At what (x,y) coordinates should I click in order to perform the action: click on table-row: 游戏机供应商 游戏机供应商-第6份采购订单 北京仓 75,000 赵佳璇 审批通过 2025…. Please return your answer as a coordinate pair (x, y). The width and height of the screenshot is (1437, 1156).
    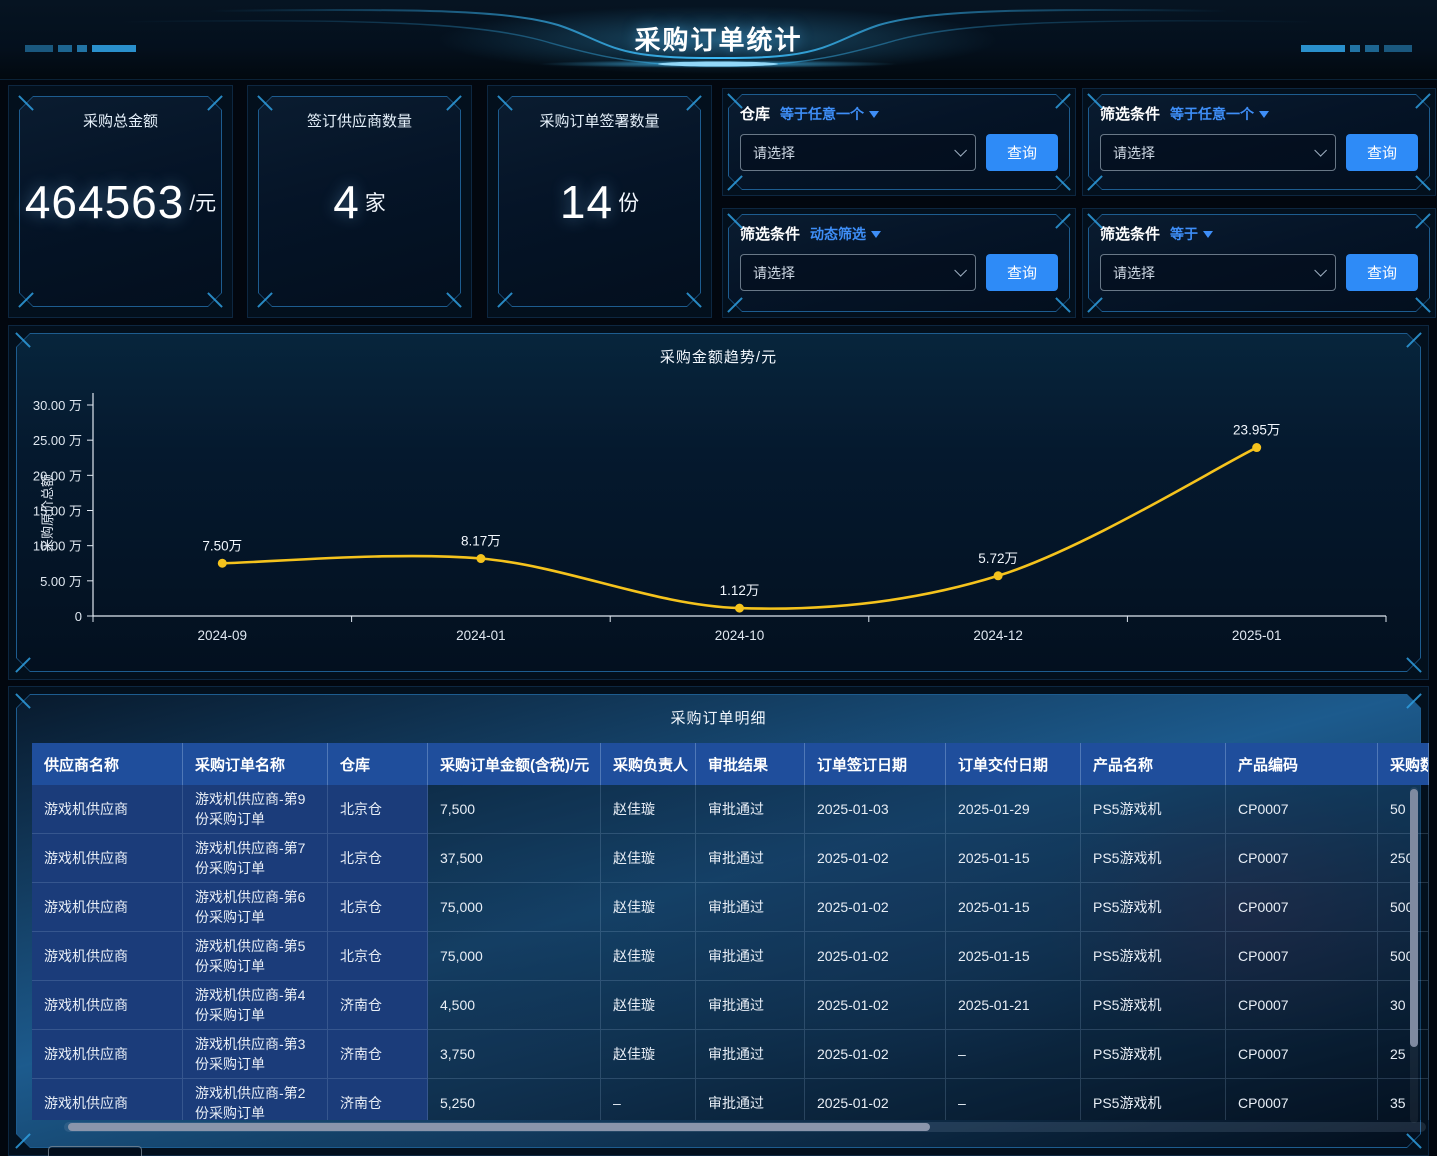
    Looking at the image, I should click on (730, 907).